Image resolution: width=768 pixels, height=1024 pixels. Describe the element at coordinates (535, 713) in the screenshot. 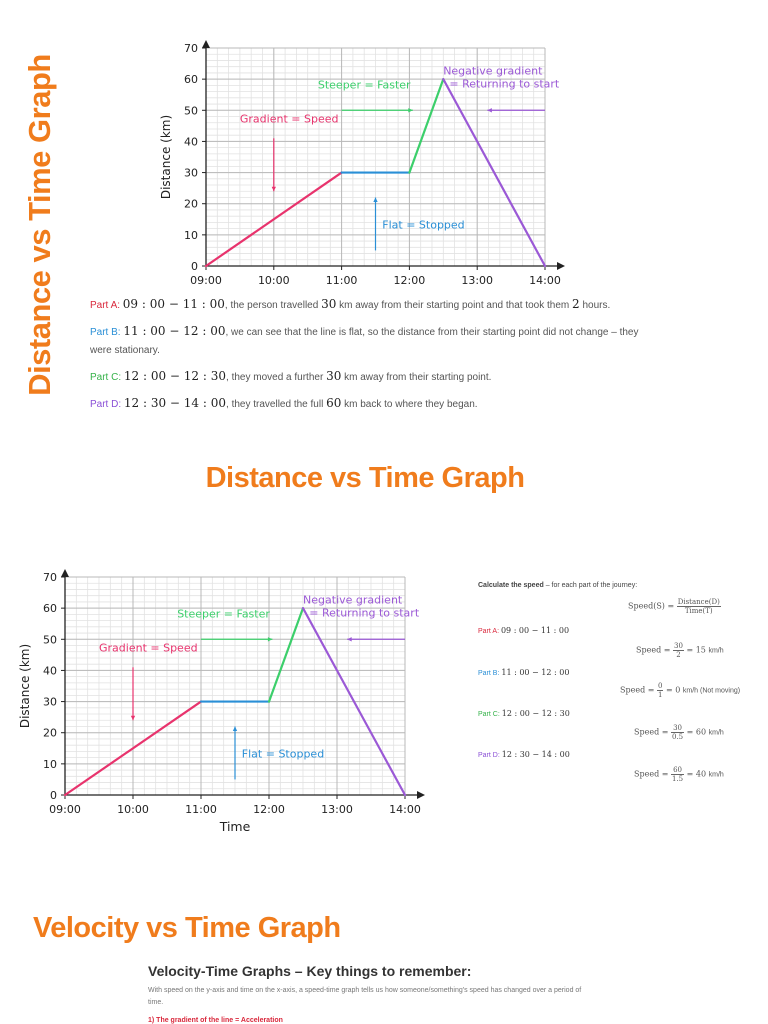

I see `speed-part-c-range: 12 : 00 − 12 : 30` at that location.